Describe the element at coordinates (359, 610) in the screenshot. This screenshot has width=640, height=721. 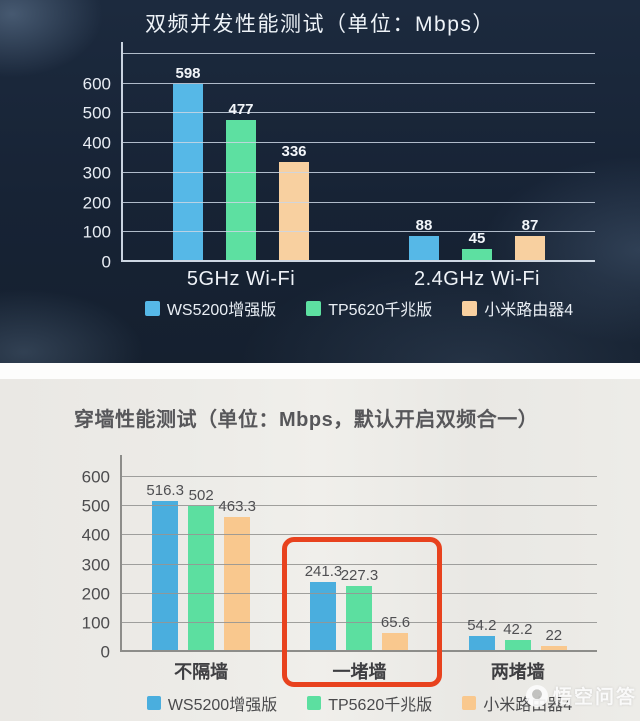
I see `bar-TP5620千兆版: 227.3` at that location.